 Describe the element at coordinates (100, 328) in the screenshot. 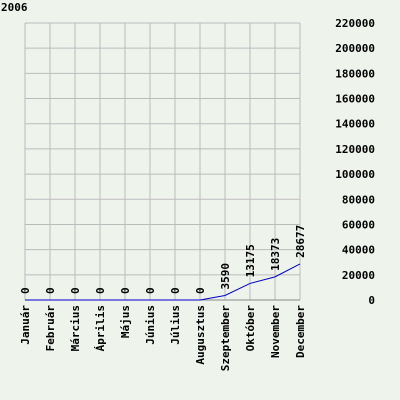

I see `x-tick-label: Április` at that location.